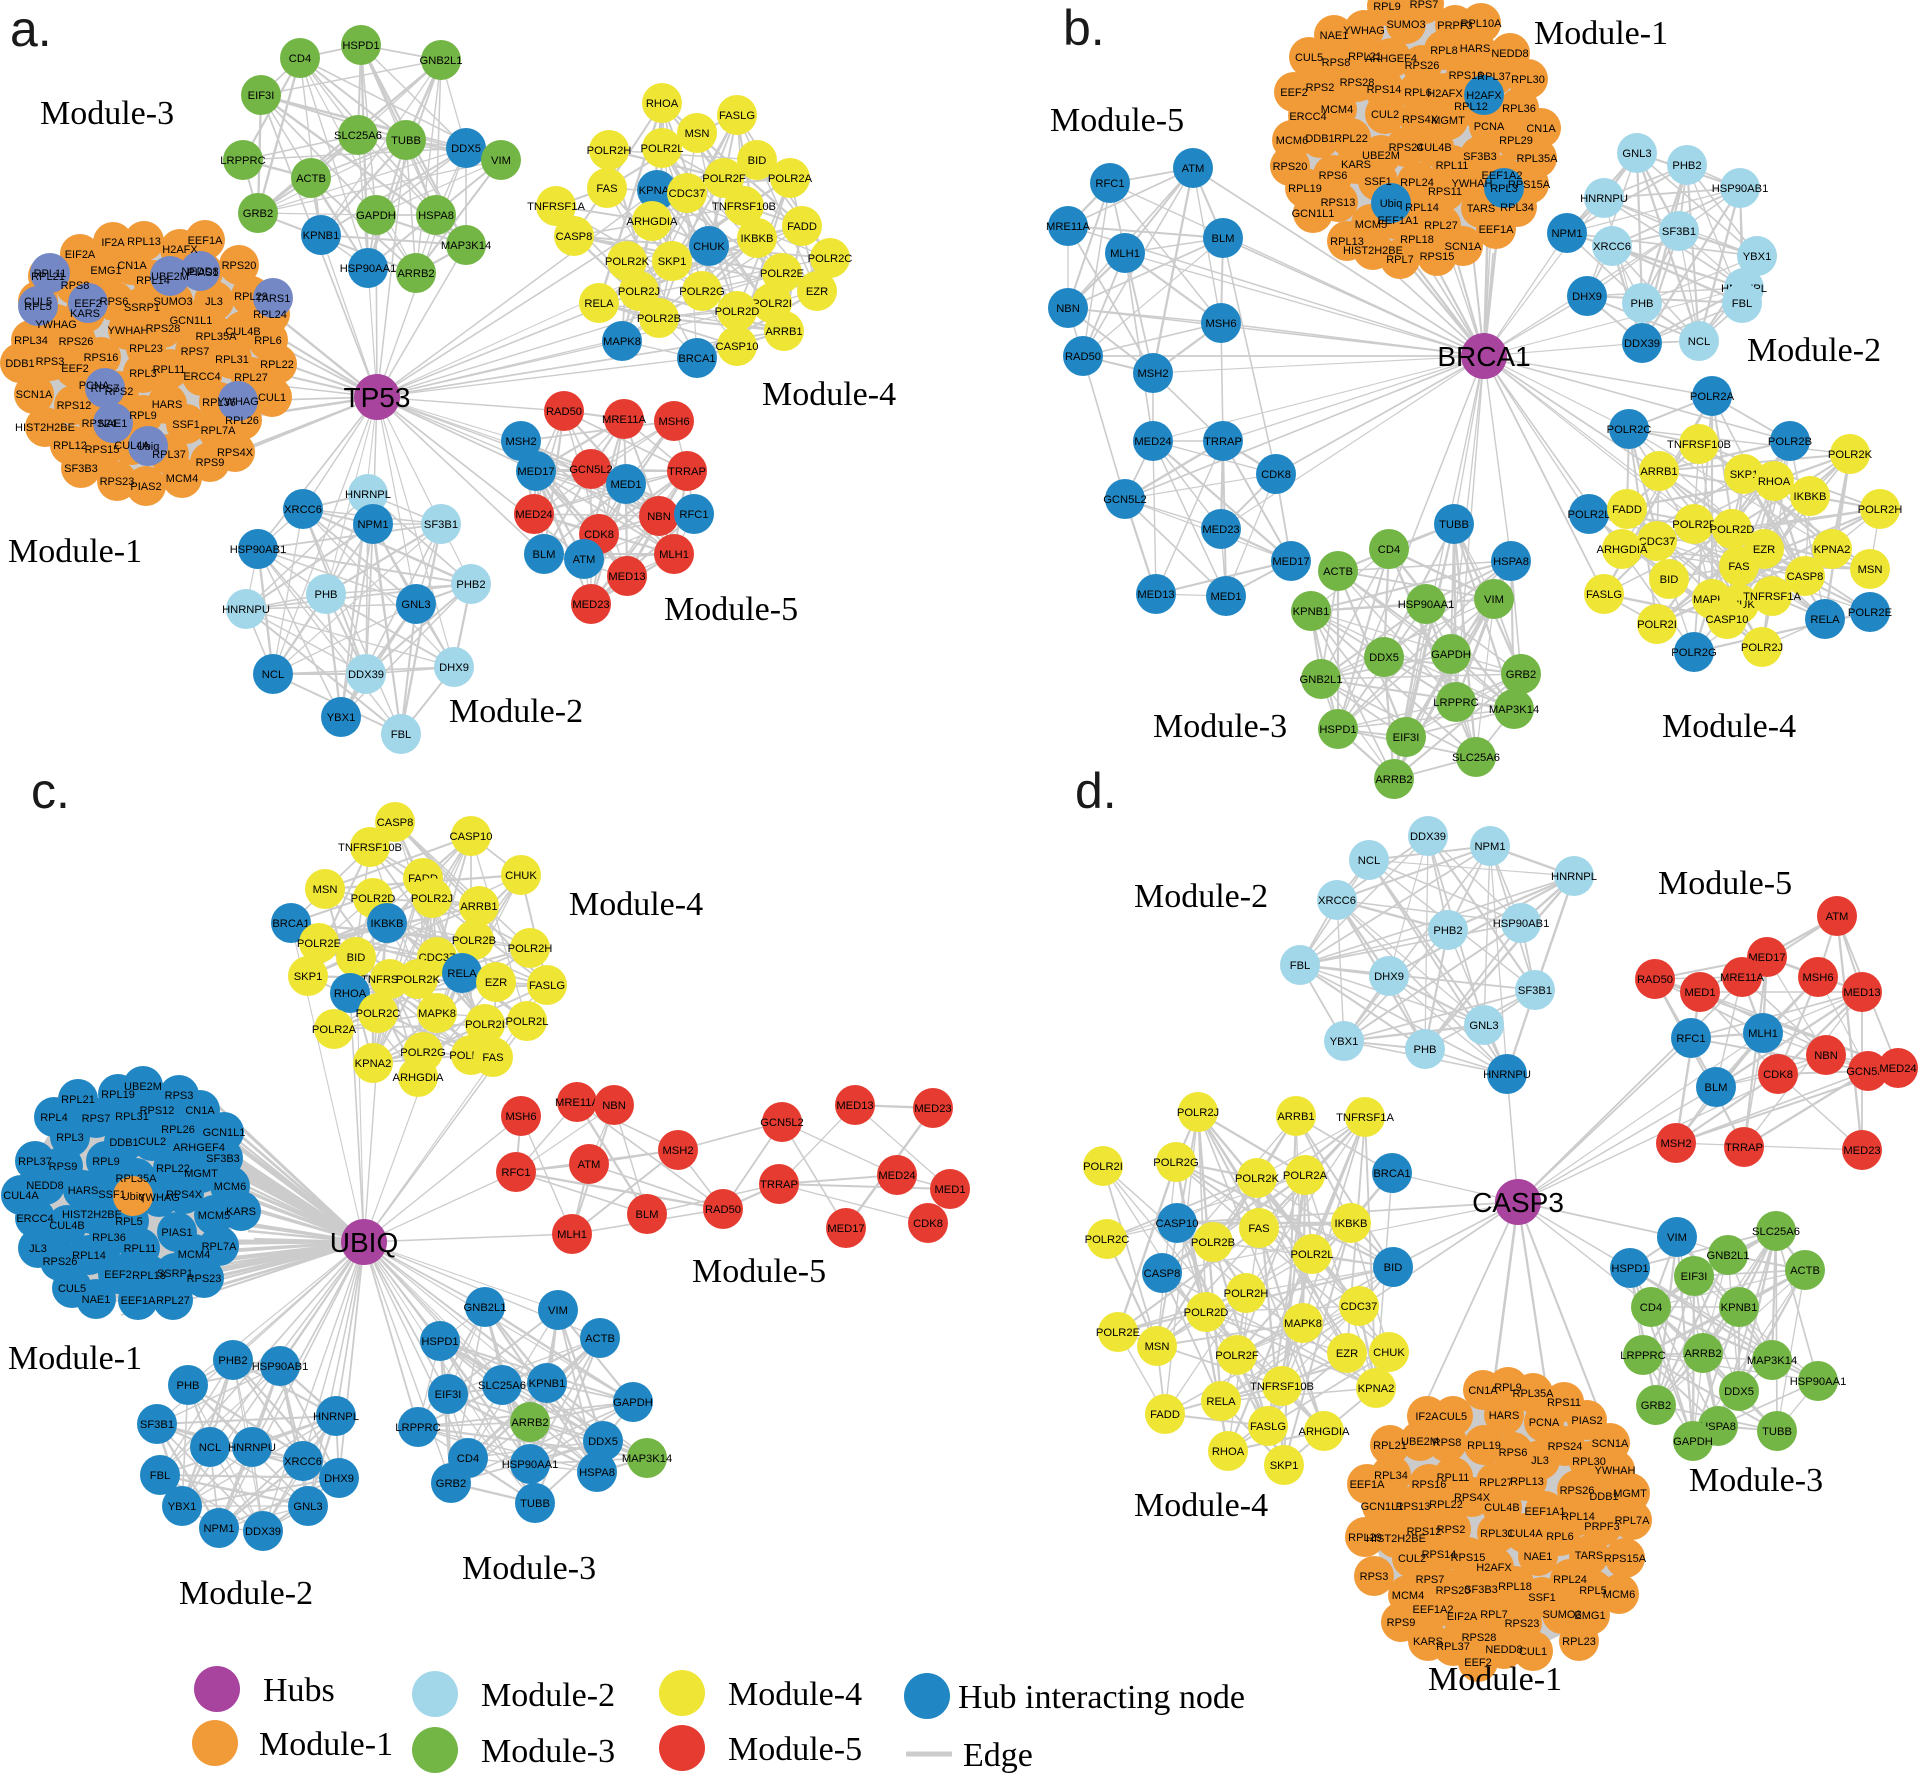 The image size is (1923, 1780). I want to click on svg-text: RHOA, so click(1228, 1452).